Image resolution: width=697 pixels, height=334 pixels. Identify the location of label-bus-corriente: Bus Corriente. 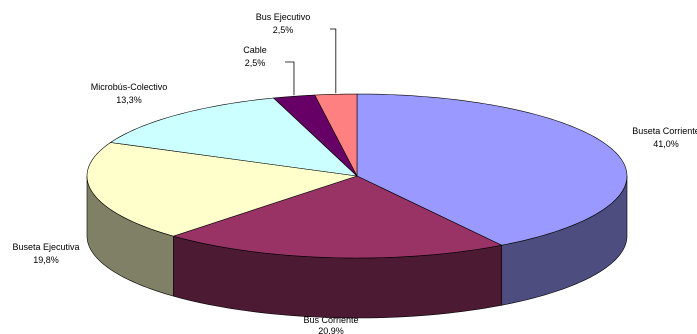
(330, 320).